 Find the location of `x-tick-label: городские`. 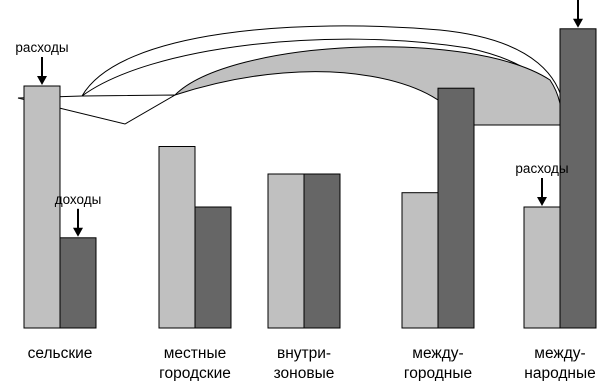

x-tick-label: городские is located at coordinates (195, 373).